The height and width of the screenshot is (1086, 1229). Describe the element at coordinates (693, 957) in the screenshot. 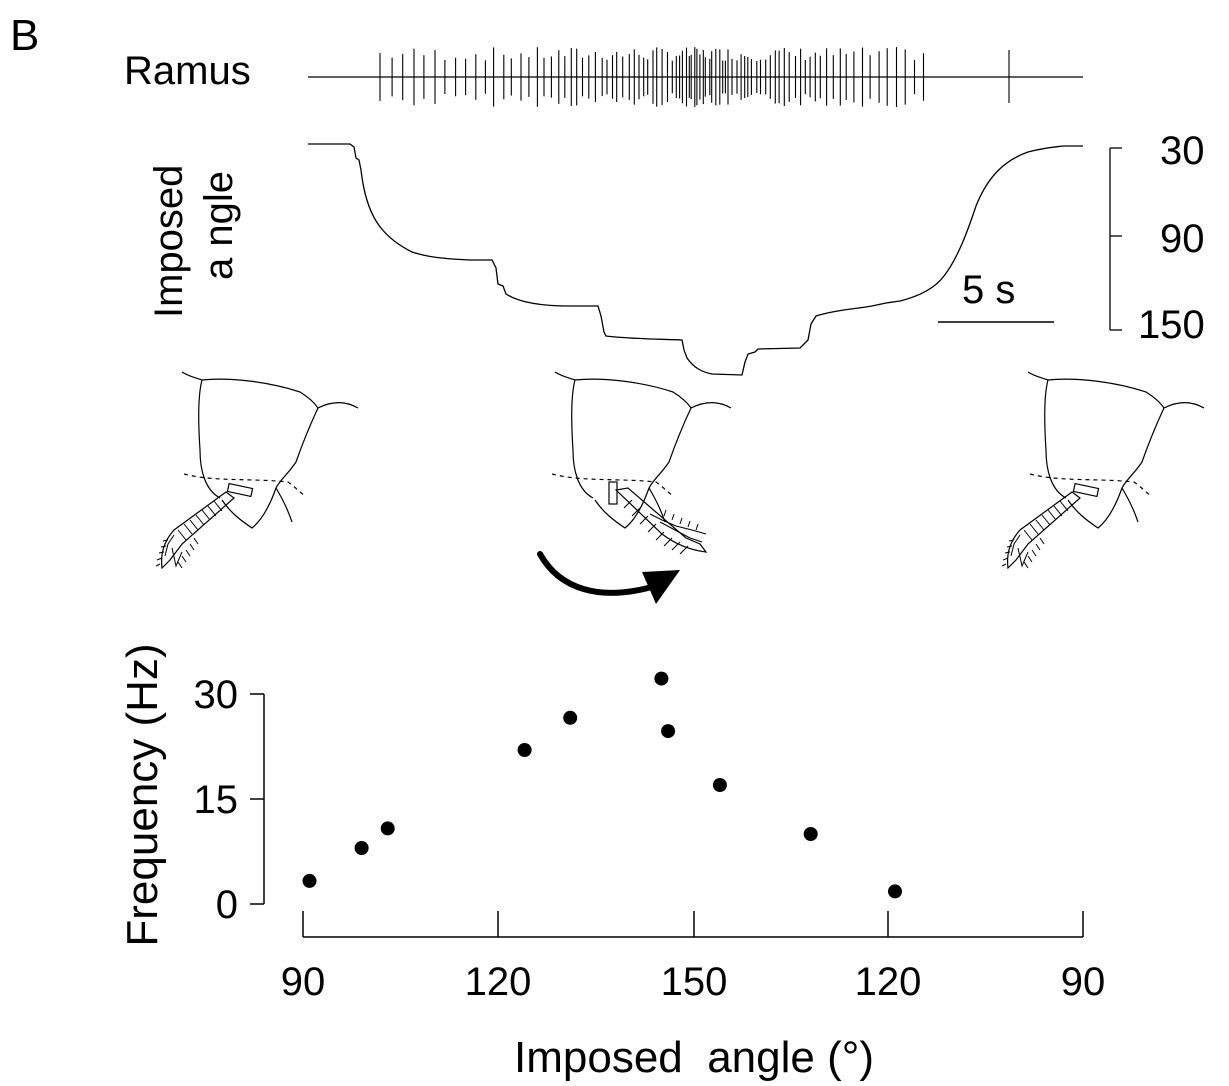

I see `x-ticks: 90 120 150 120 90` at that location.